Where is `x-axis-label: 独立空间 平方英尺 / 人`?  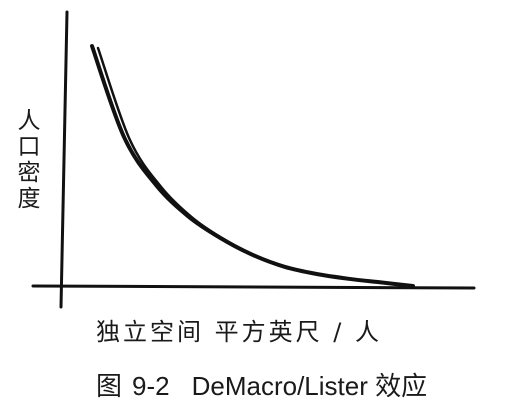
x-axis-label: 独立空间 平方英尺 / 人 is located at coordinates (239, 332).